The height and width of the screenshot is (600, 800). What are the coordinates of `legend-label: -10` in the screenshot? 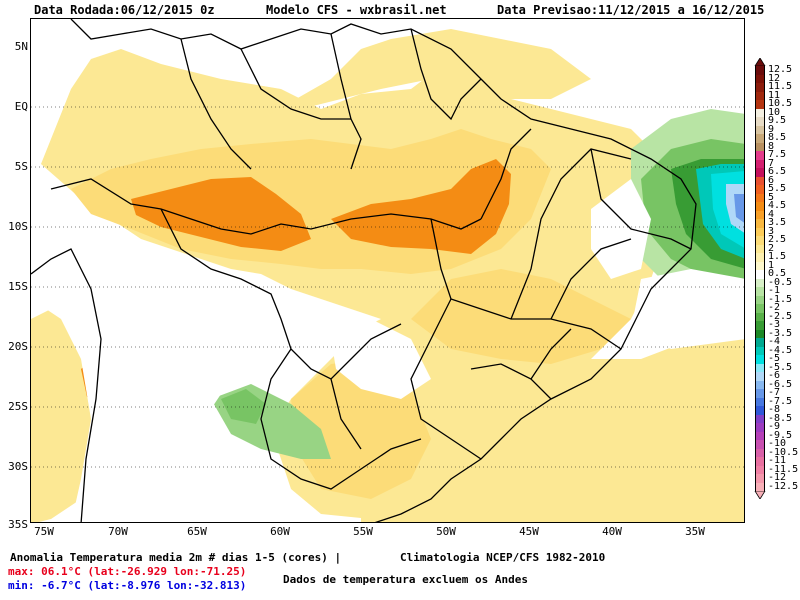 It's located at (777, 443).